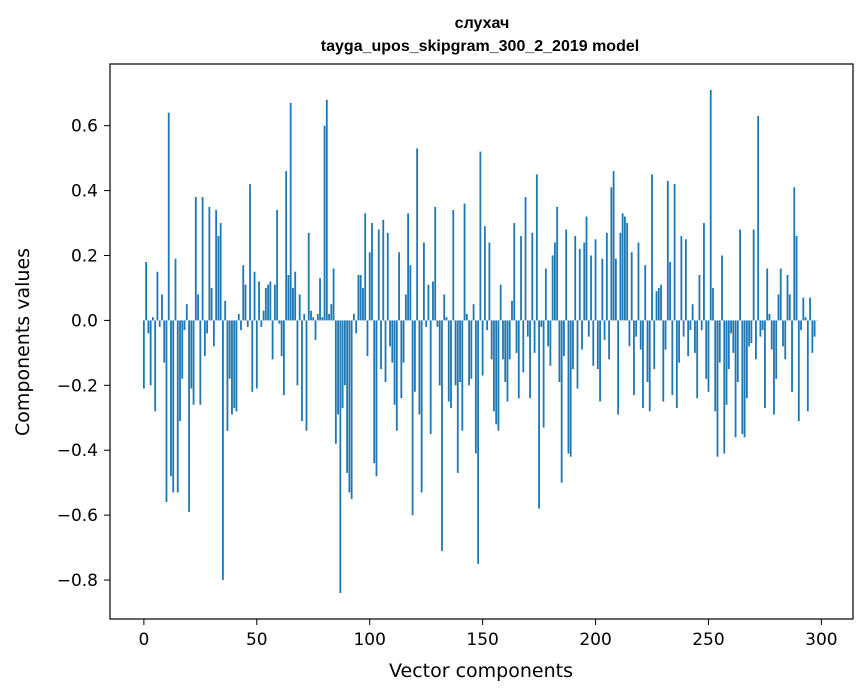 The height and width of the screenshot is (696, 867). I want to click on x-tick-label-0: 0, so click(143, 640).